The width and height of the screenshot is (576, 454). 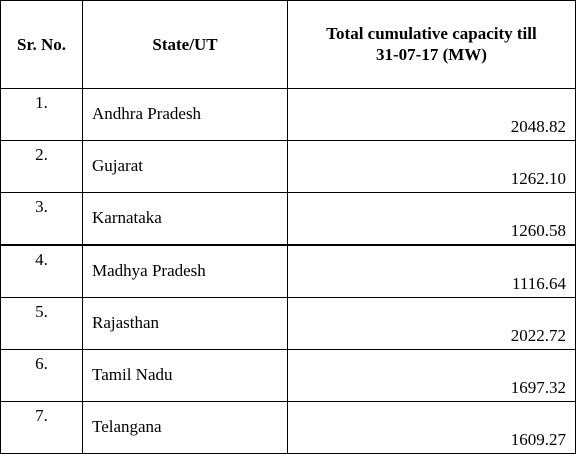 What do you see at coordinates (431, 375) in the screenshot?
I see `capacity-cell: 1697.32` at bounding box center [431, 375].